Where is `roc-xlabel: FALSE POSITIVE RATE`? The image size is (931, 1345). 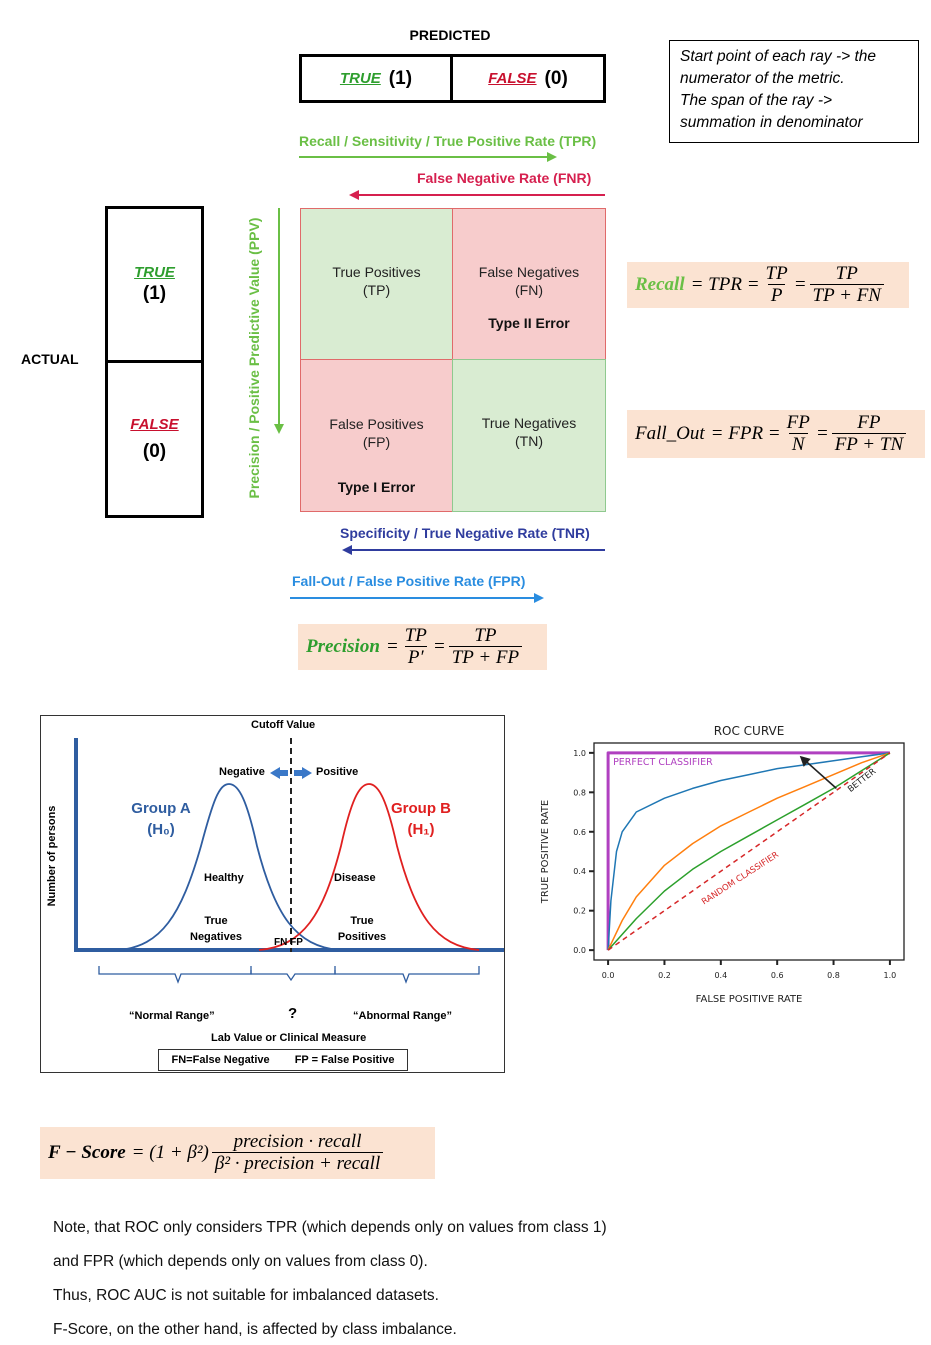 roc-xlabel: FALSE POSITIVE RATE is located at coordinates (749, 999).